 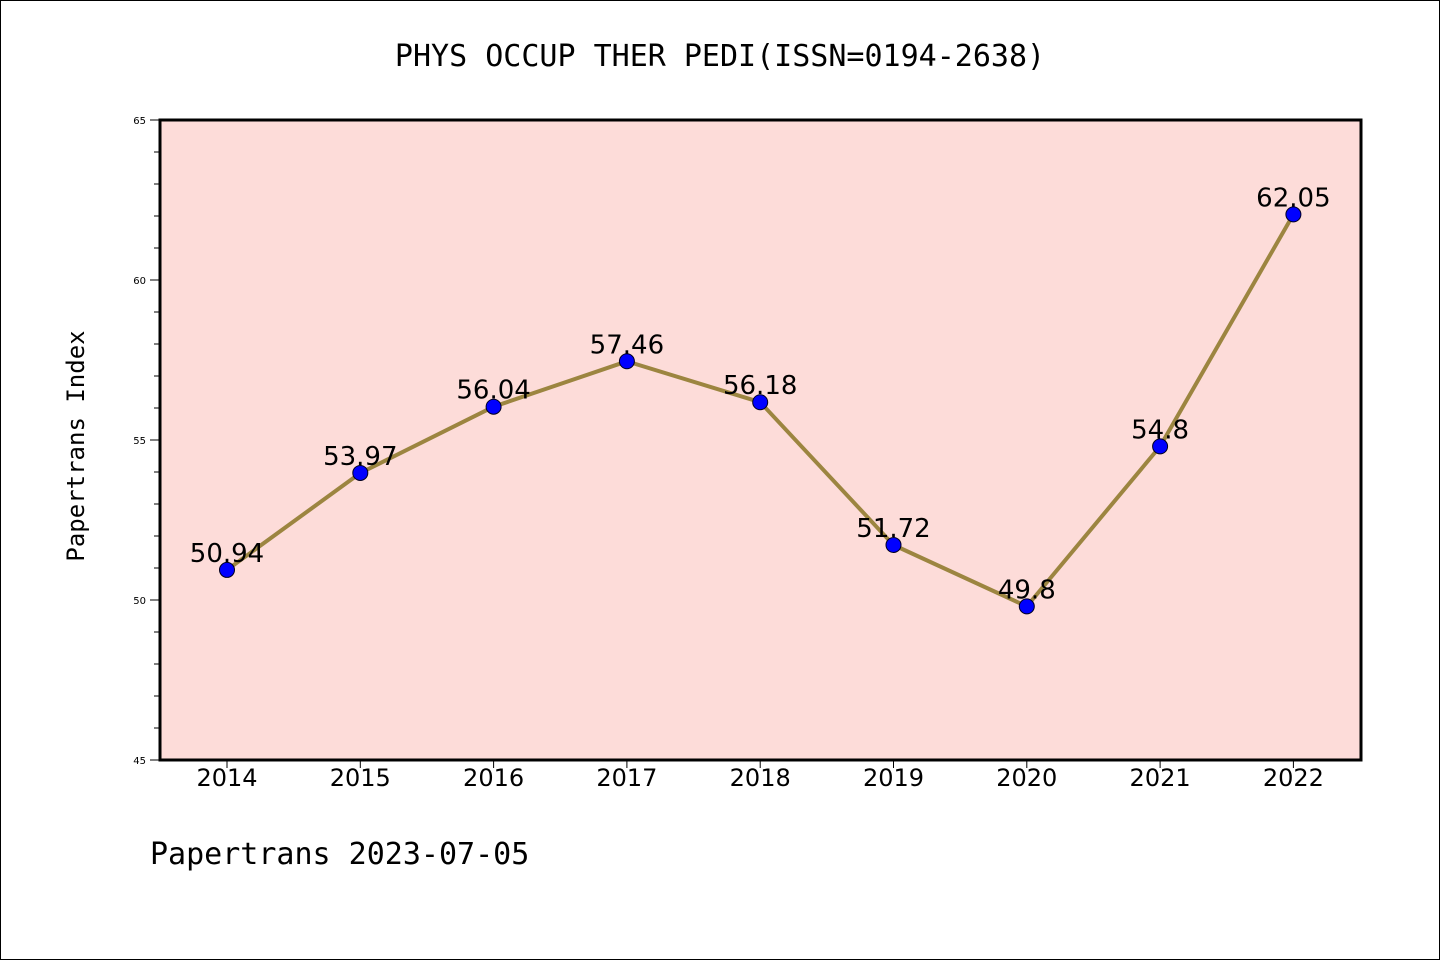 What do you see at coordinates (893, 778) in the screenshot?
I see `x-tick-label: 2019` at bounding box center [893, 778].